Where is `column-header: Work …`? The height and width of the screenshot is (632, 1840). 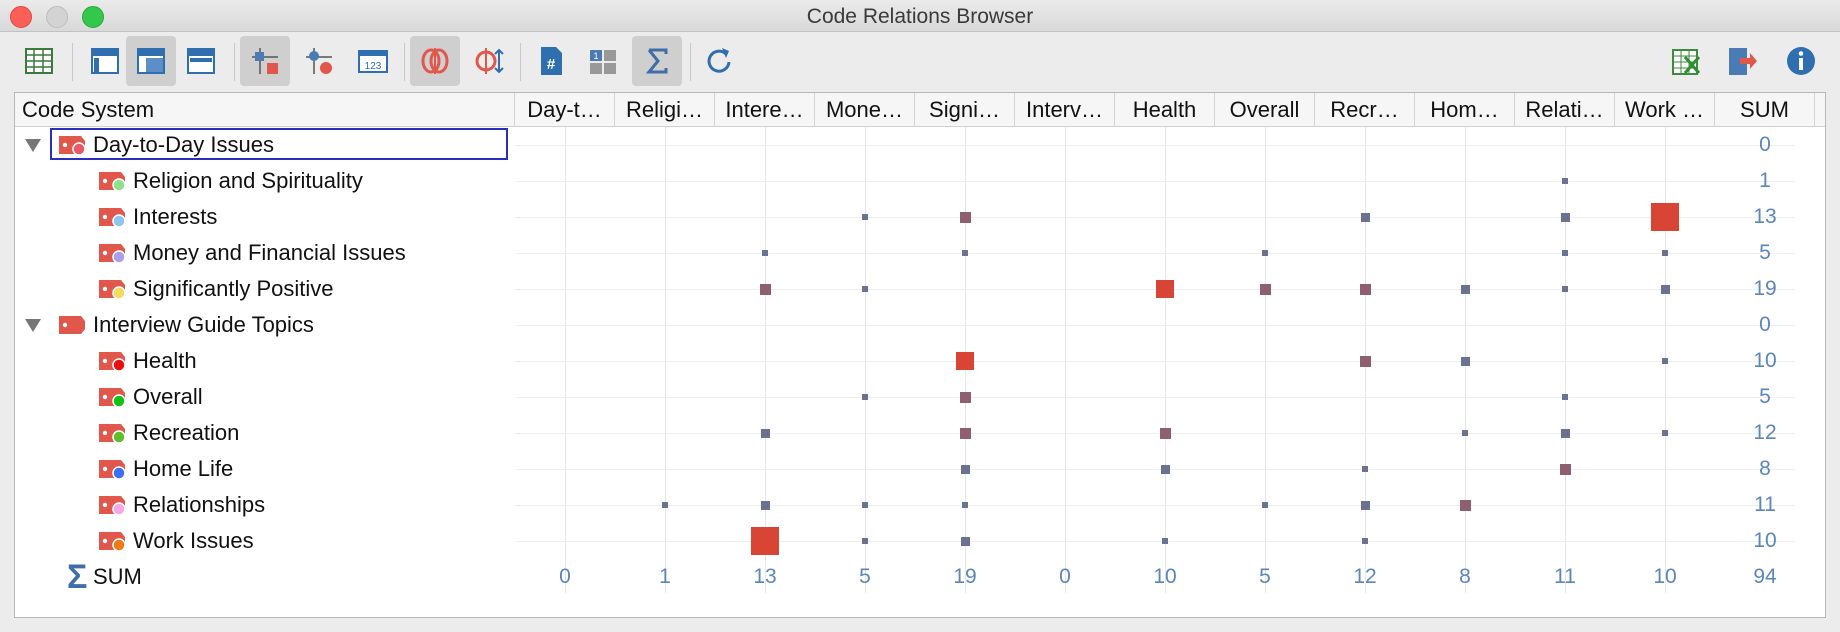
column-header: Work … is located at coordinates (1665, 110).